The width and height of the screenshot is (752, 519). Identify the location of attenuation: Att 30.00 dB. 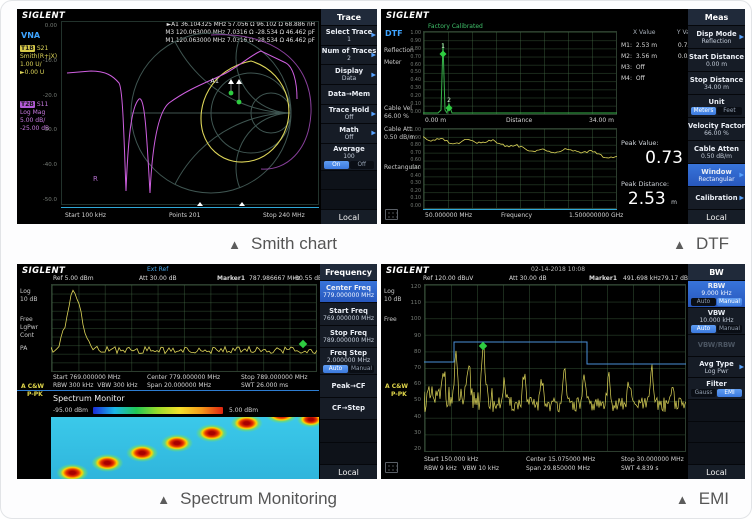
(158, 278).